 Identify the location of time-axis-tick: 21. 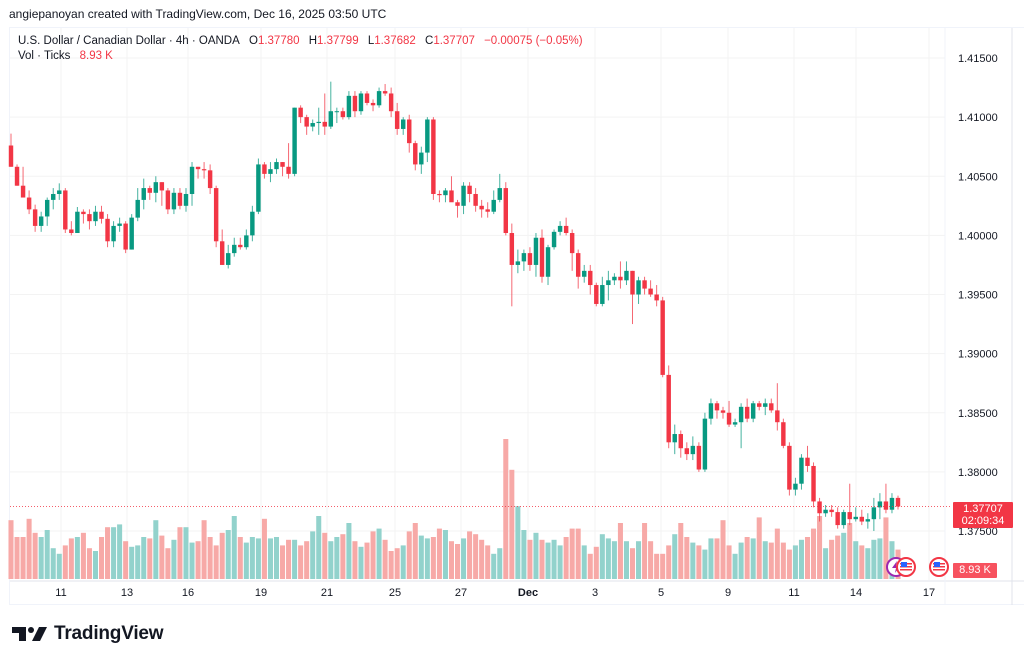
(327, 593).